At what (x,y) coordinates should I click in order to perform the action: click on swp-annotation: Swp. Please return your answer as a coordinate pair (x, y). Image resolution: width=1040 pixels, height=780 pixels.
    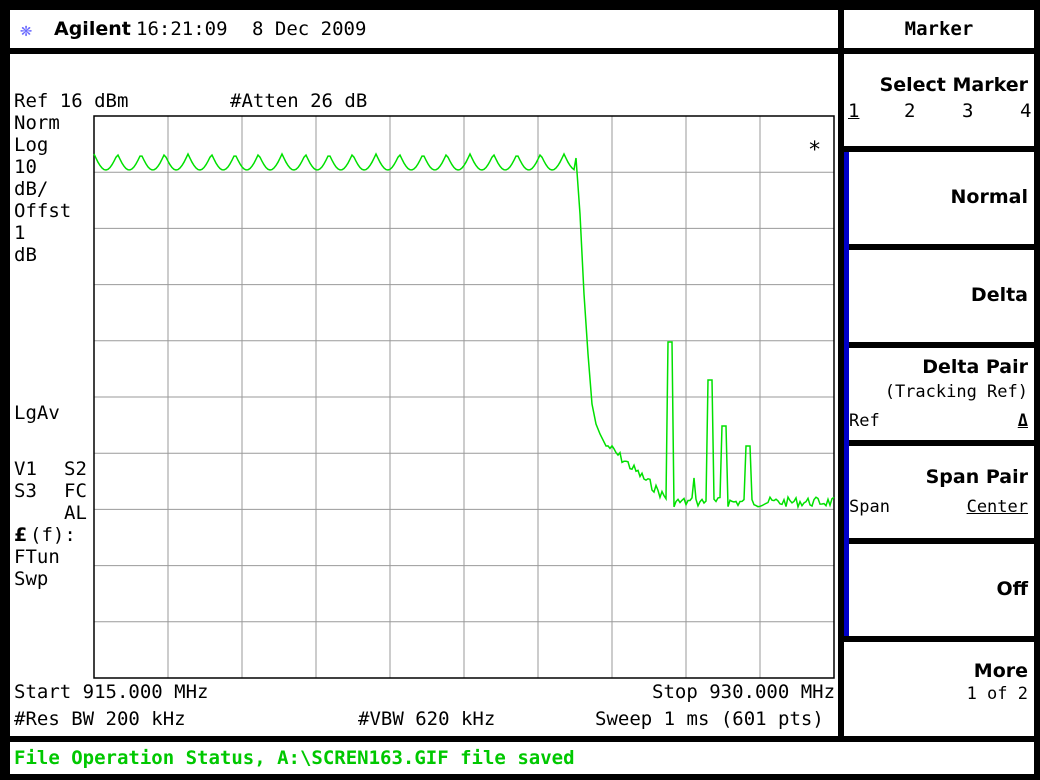
    Looking at the image, I should click on (31, 579).